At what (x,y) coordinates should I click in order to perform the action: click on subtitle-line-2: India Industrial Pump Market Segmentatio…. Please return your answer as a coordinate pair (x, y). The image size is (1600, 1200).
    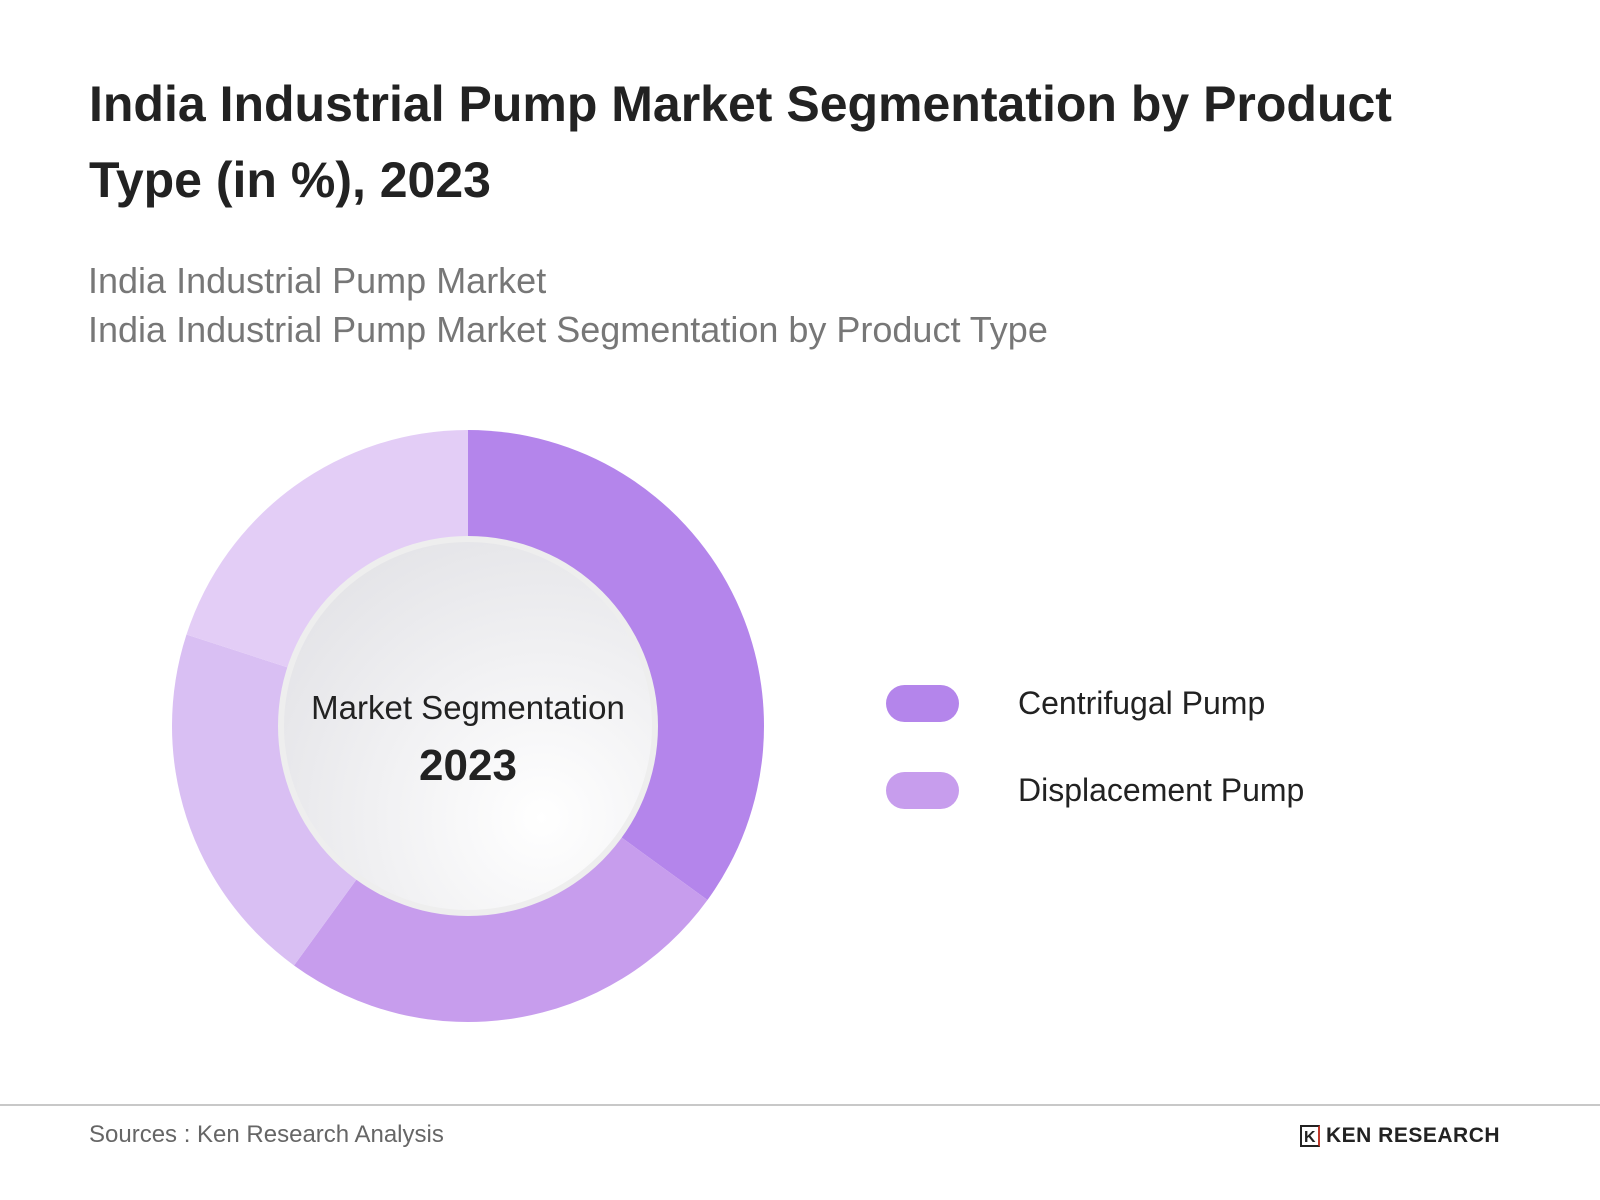
    Looking at the image, I should click on (568, 329).